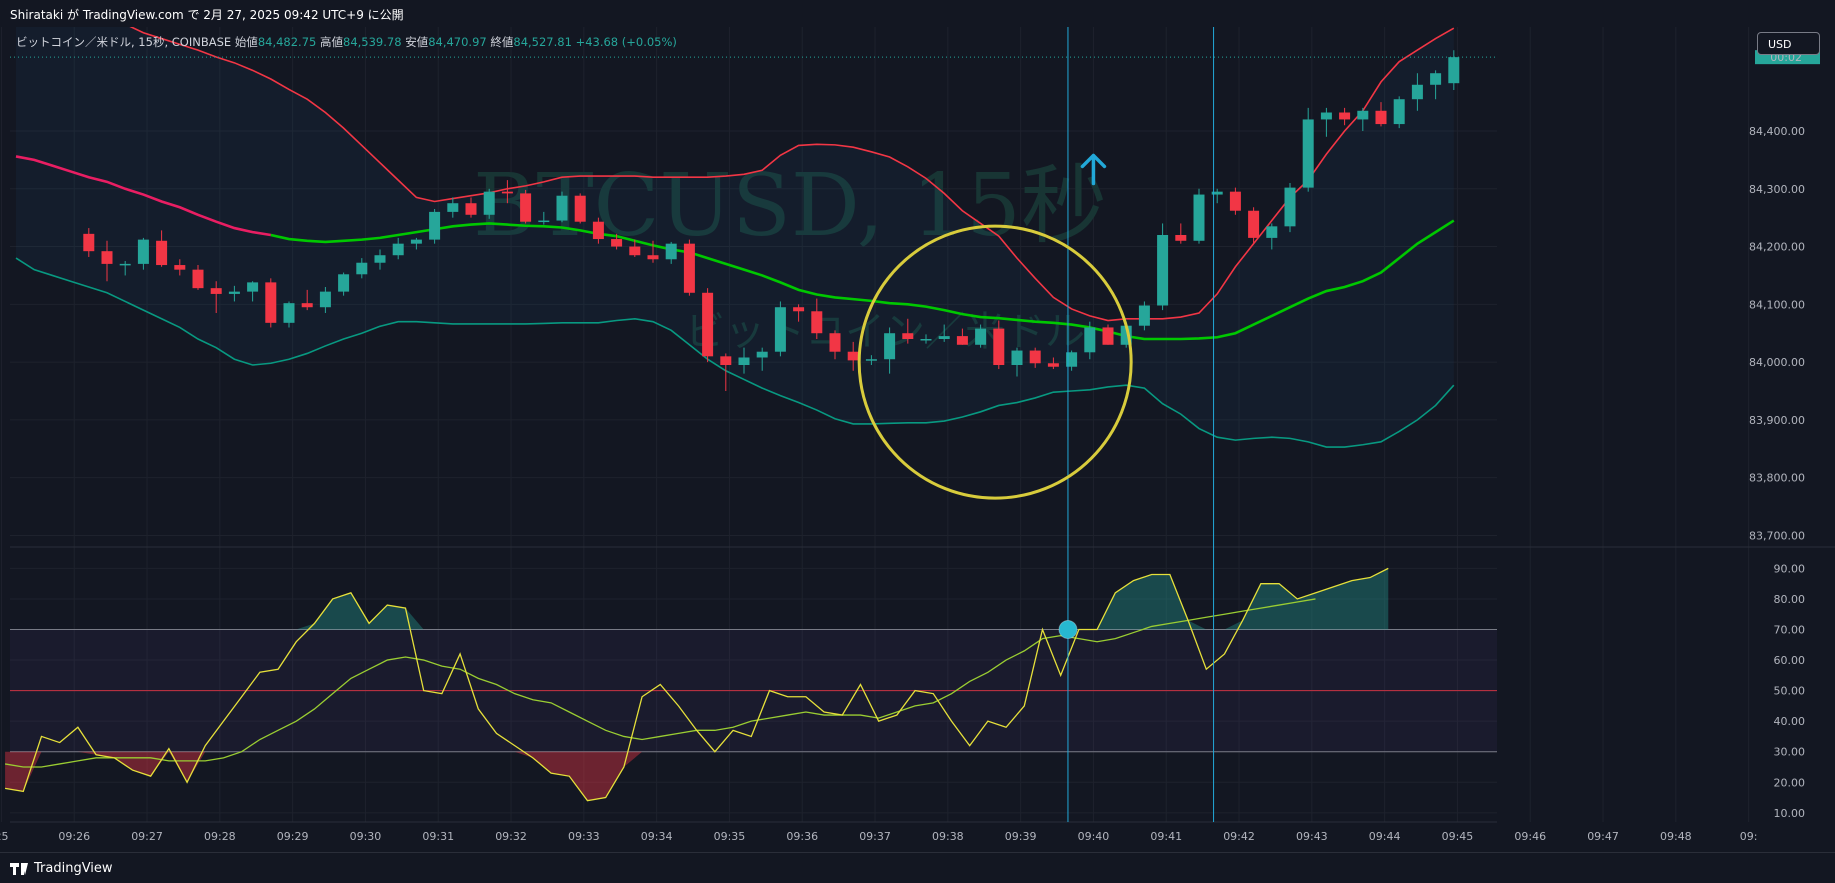 This screenshot has width=1835, height=883. What do you see at coordinates (1777, 131) in the screenshot?
I see `price-tick-label: 84,400.00` at bounding box center [1777, 131].